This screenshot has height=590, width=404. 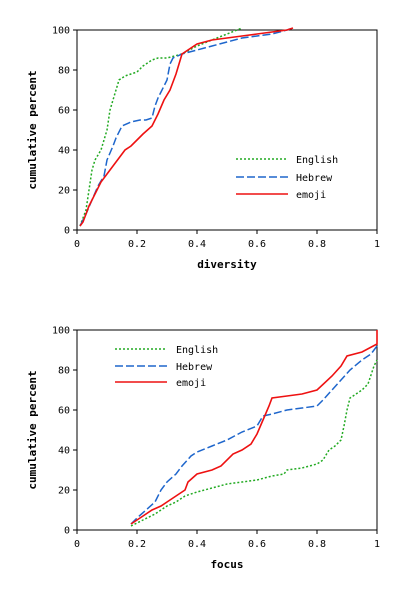 What do you see at coordinates (161, 127) in the screenshot?
I see `series-line-english` at bounding box center [161, 127].